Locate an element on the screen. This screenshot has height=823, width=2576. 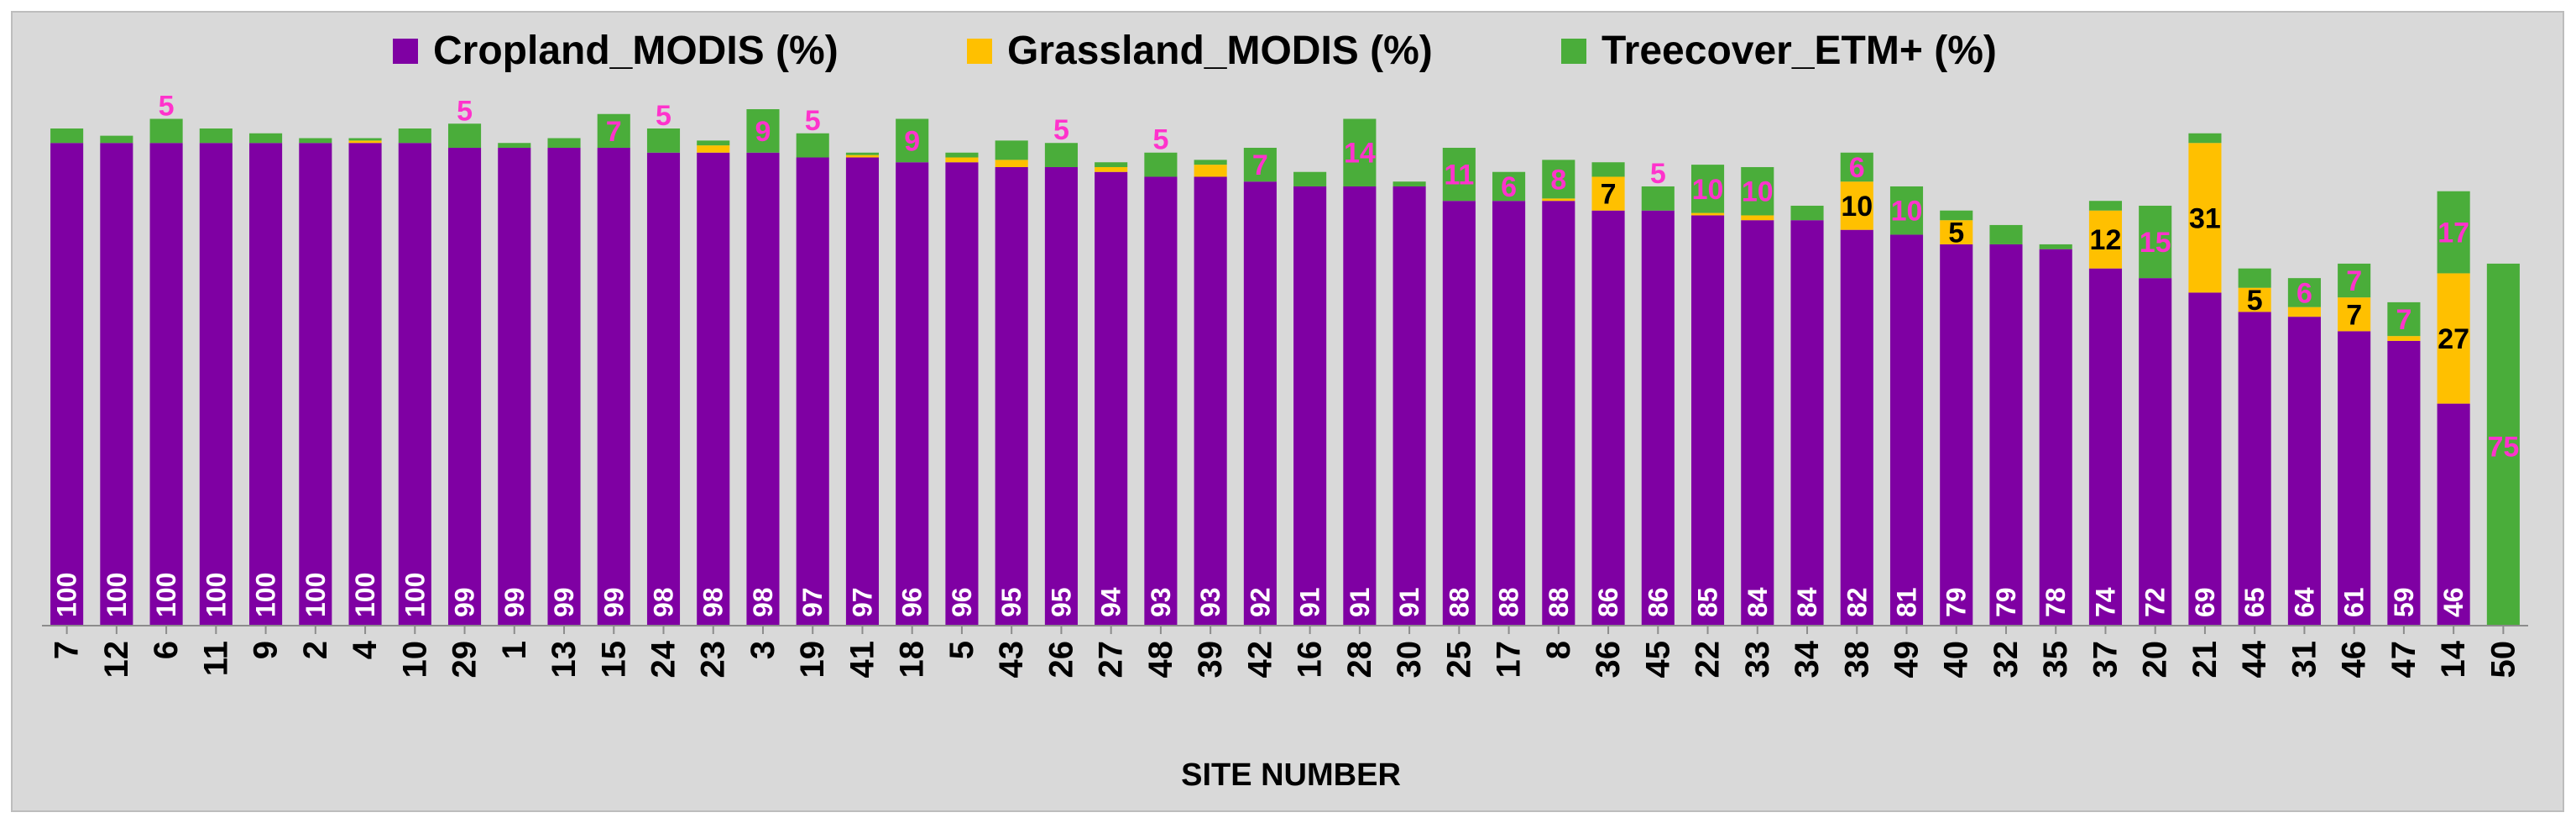
legend-swatch-grassland-modis is located at coordinates (979, 51).